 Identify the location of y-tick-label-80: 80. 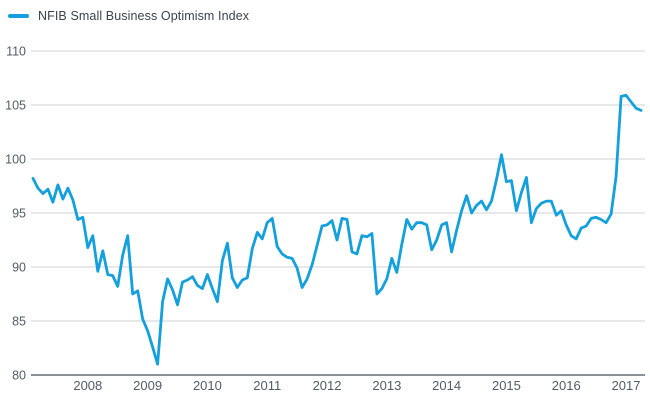
(19, 376).